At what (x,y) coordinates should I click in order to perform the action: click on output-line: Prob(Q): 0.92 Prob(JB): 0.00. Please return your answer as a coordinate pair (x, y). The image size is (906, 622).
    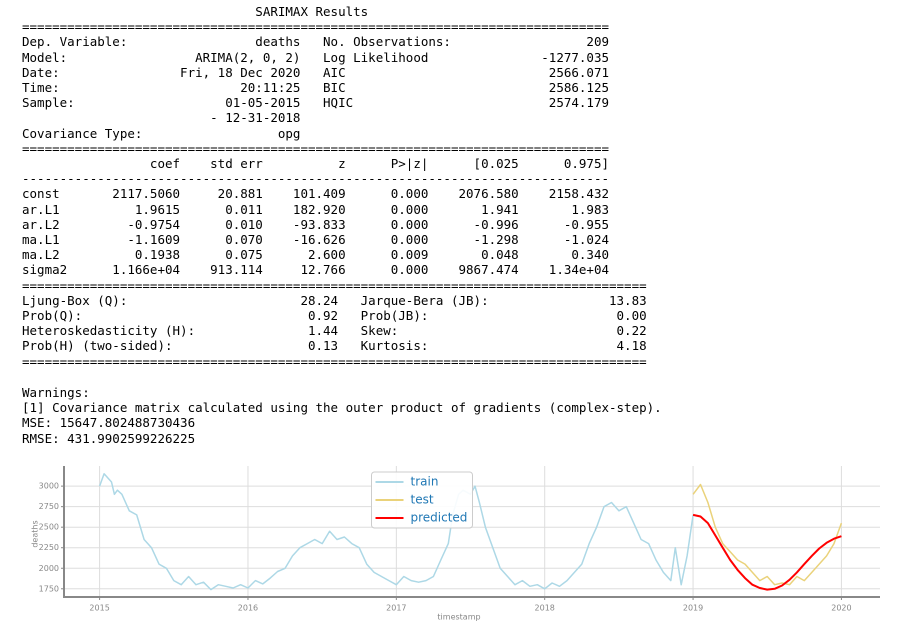
    Looking at the image, I should click on (334, 316).